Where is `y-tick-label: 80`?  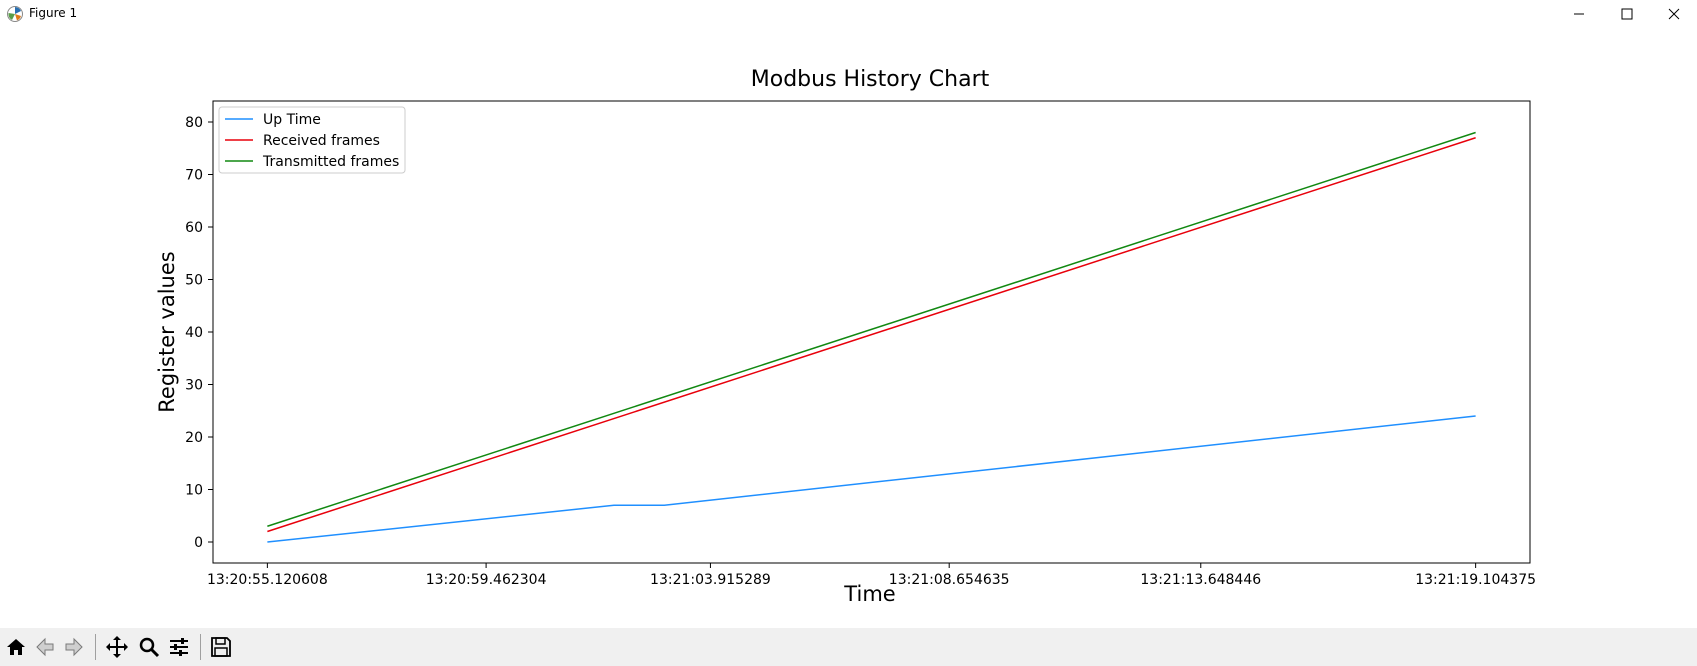 y-tick-label: 80 is located at coordinates (194, 123).